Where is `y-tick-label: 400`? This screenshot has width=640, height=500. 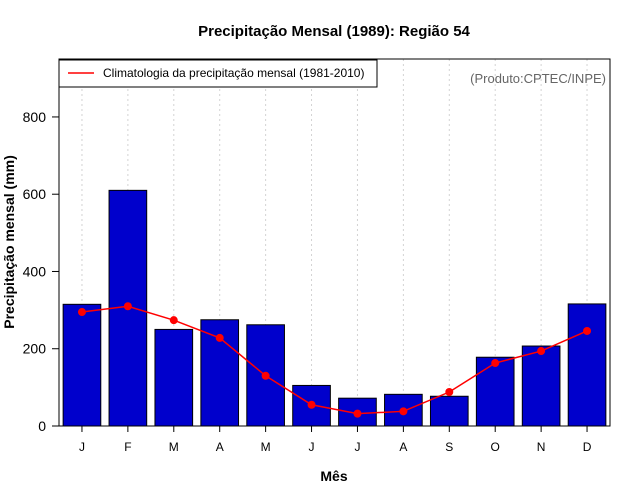 y-tick-label: 400 is located at coordinates (35, 271).